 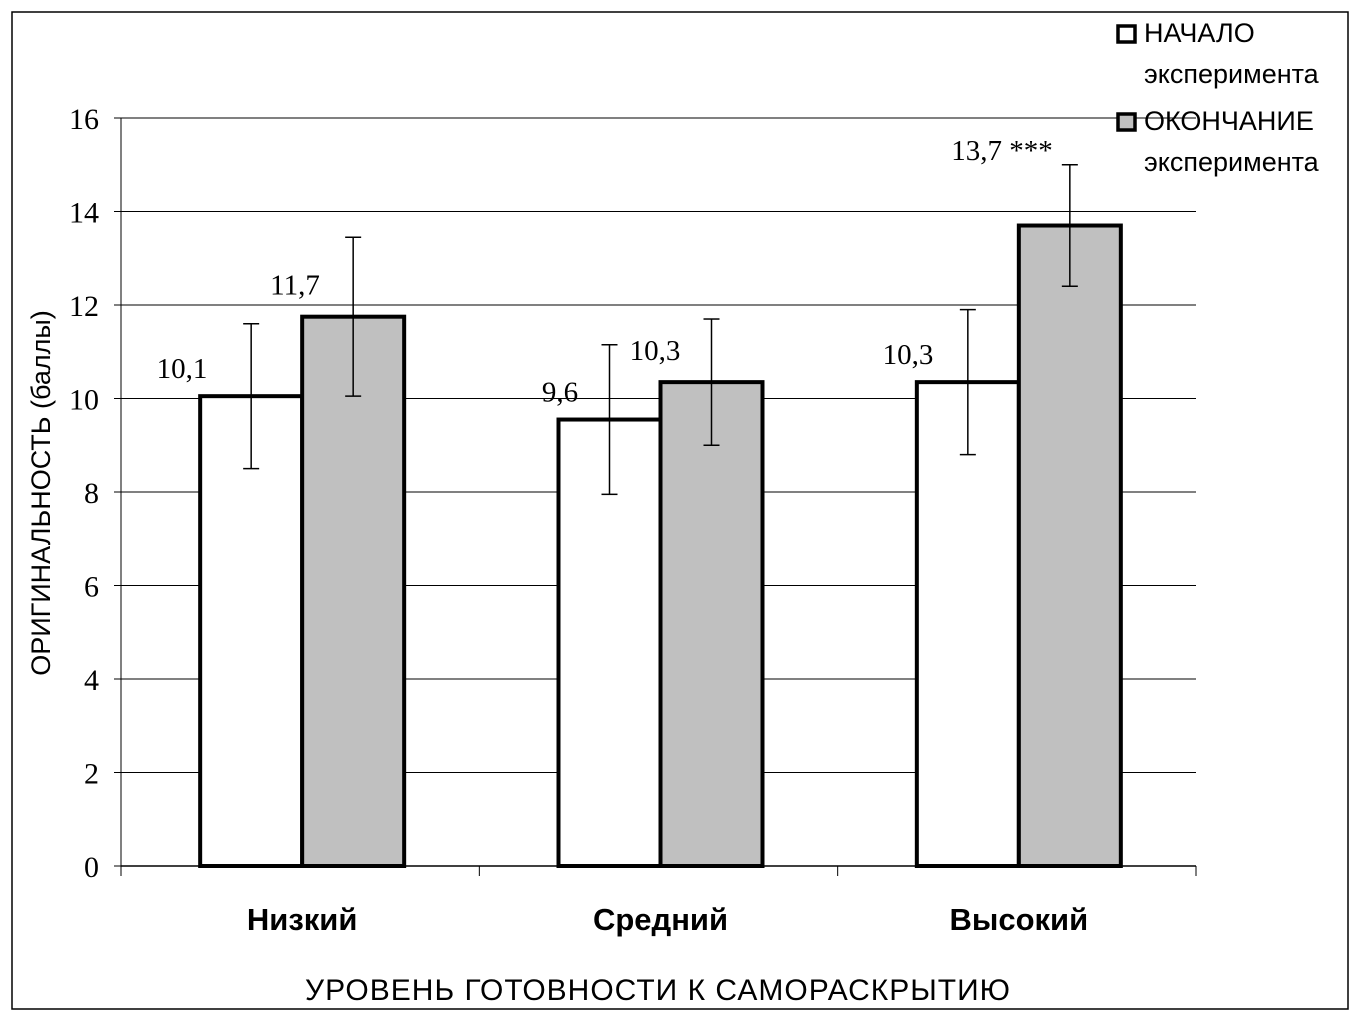 I want to click on data-label: 9,6, so click(x=560, y=393).